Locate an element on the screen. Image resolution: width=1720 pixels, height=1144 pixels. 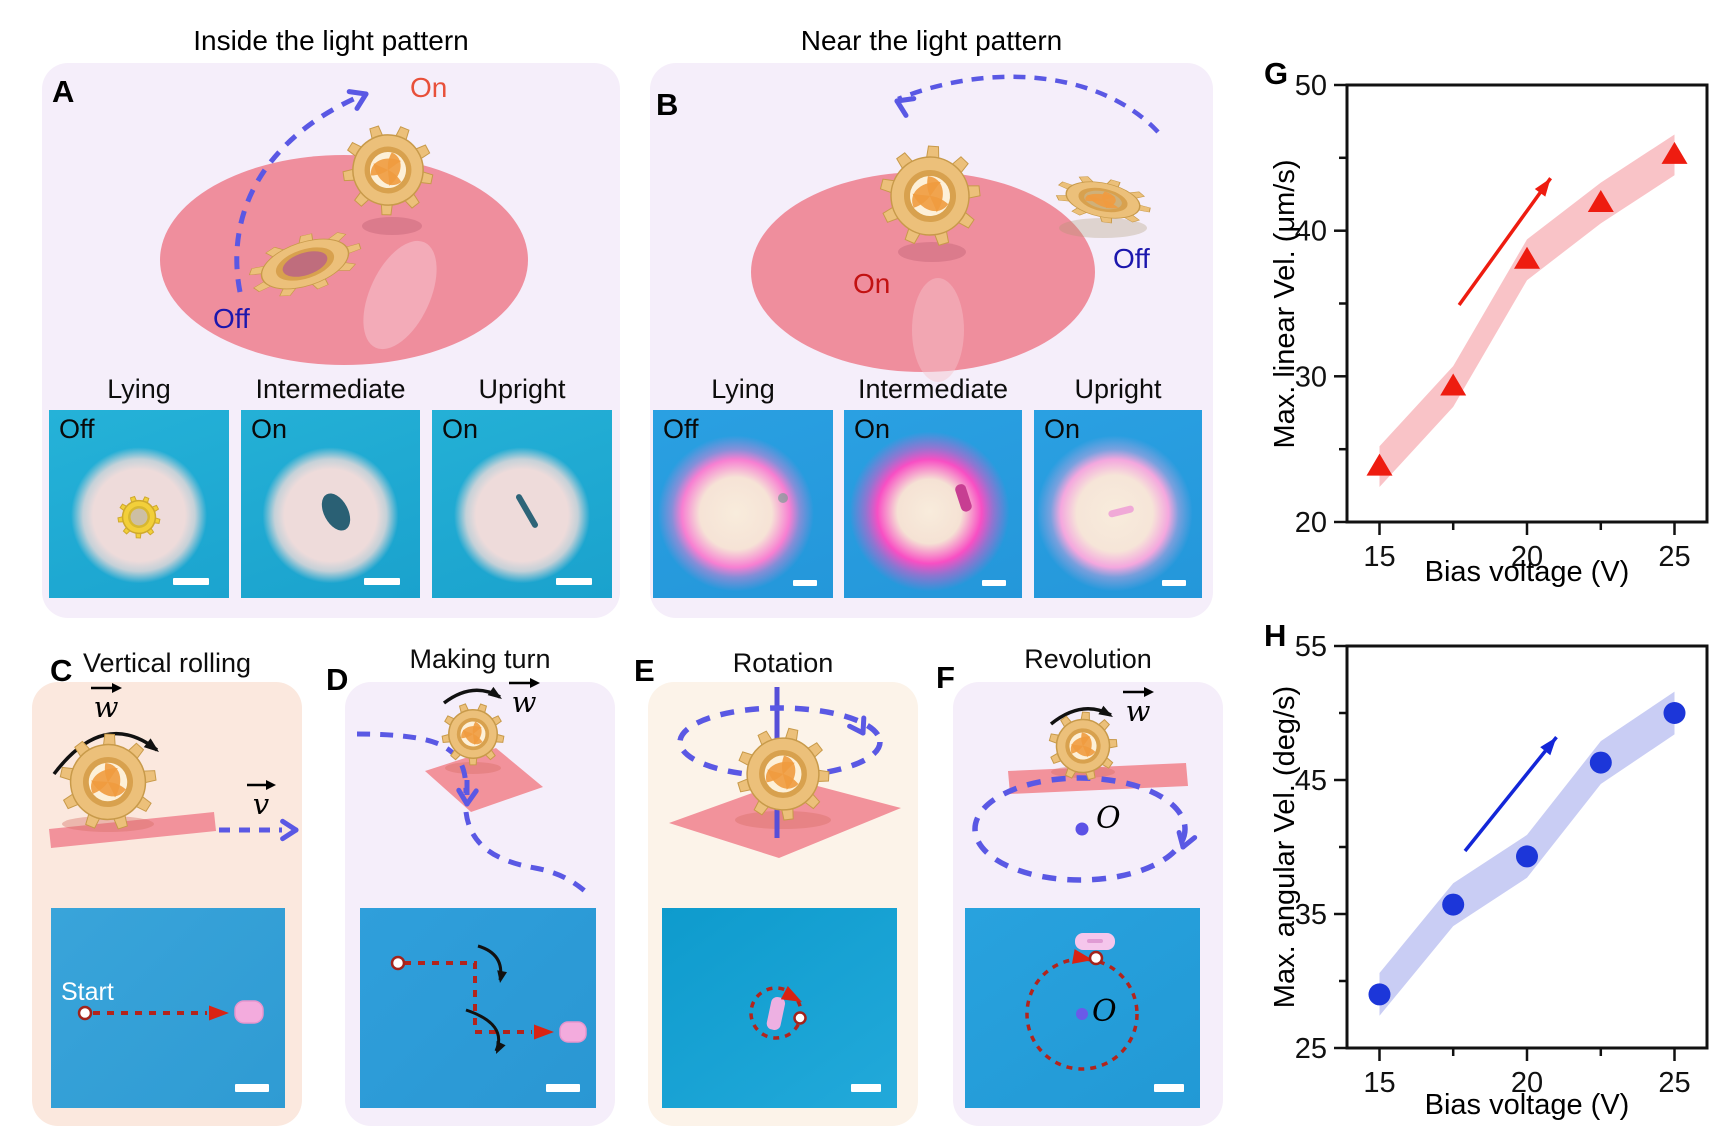
trajectory-line is located at coordinates (468, 997).